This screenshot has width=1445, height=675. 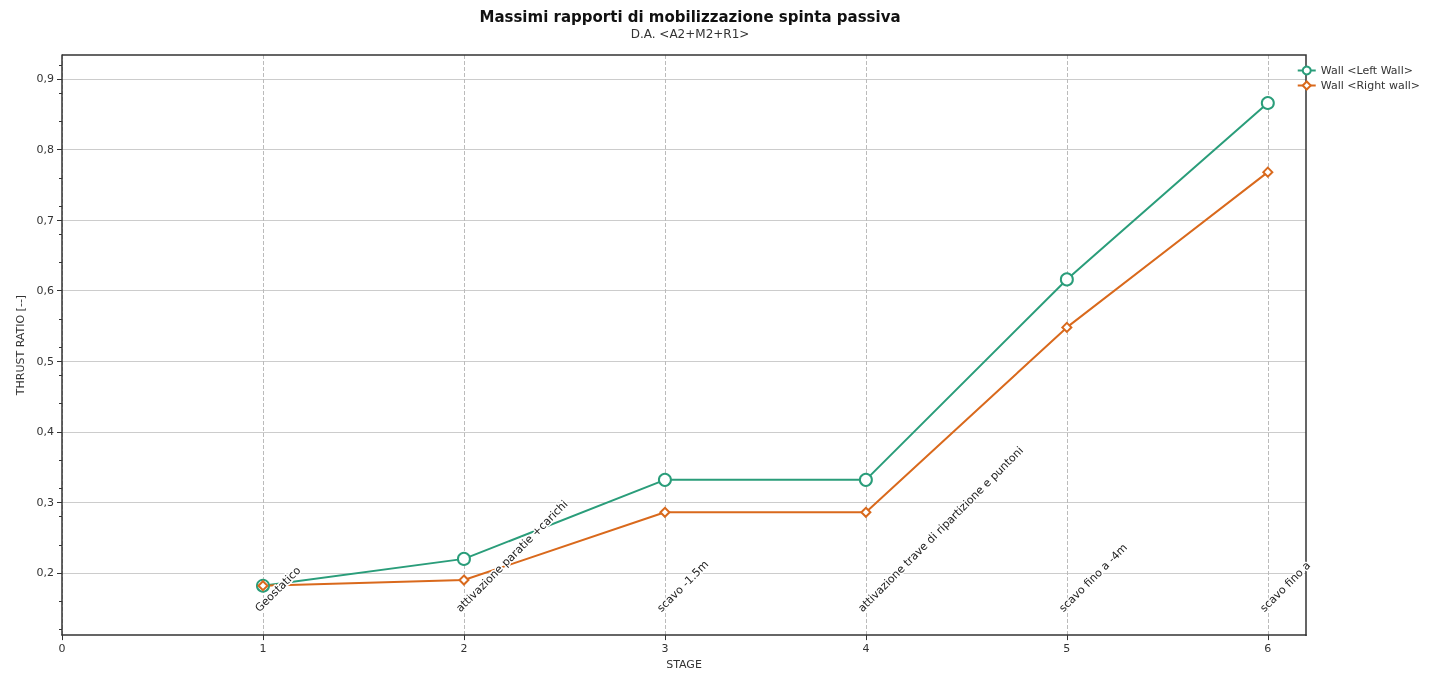 I want to click on x-tick-label: 6, so click(x=1268, y=649).